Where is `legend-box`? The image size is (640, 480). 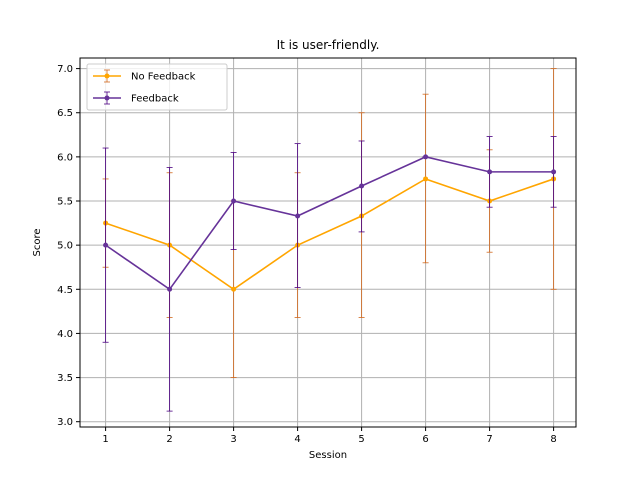
legend-box is located at coordinates (157, 87).